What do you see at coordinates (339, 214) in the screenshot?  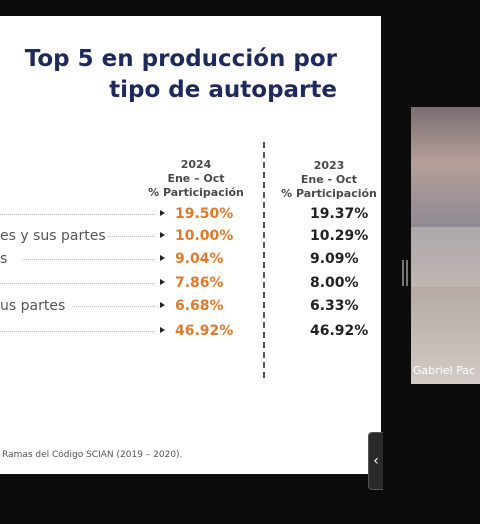 I see `value-2023: 19.37%` at bounding box center [339, 214].